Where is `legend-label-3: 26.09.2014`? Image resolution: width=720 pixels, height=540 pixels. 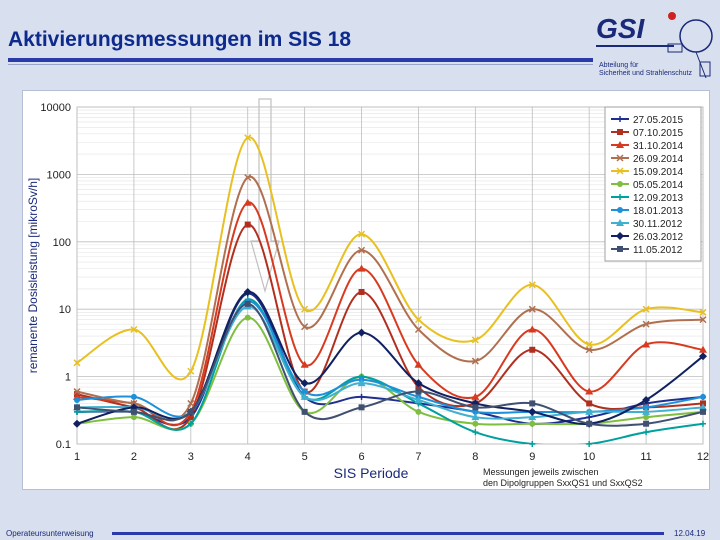
legend-label-3: 26.09.2014 is located at coordinates (658, 159).